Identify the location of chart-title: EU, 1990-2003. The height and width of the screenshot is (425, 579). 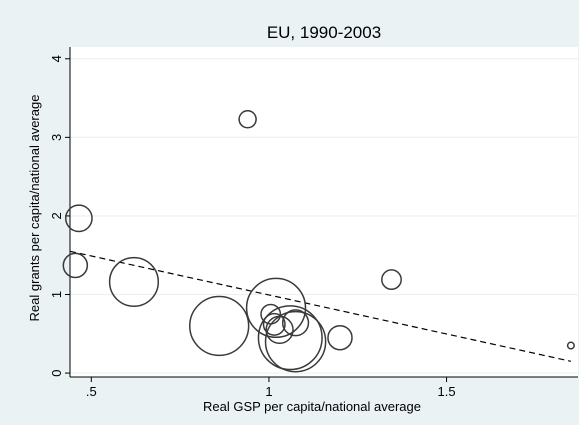
(324, 32).